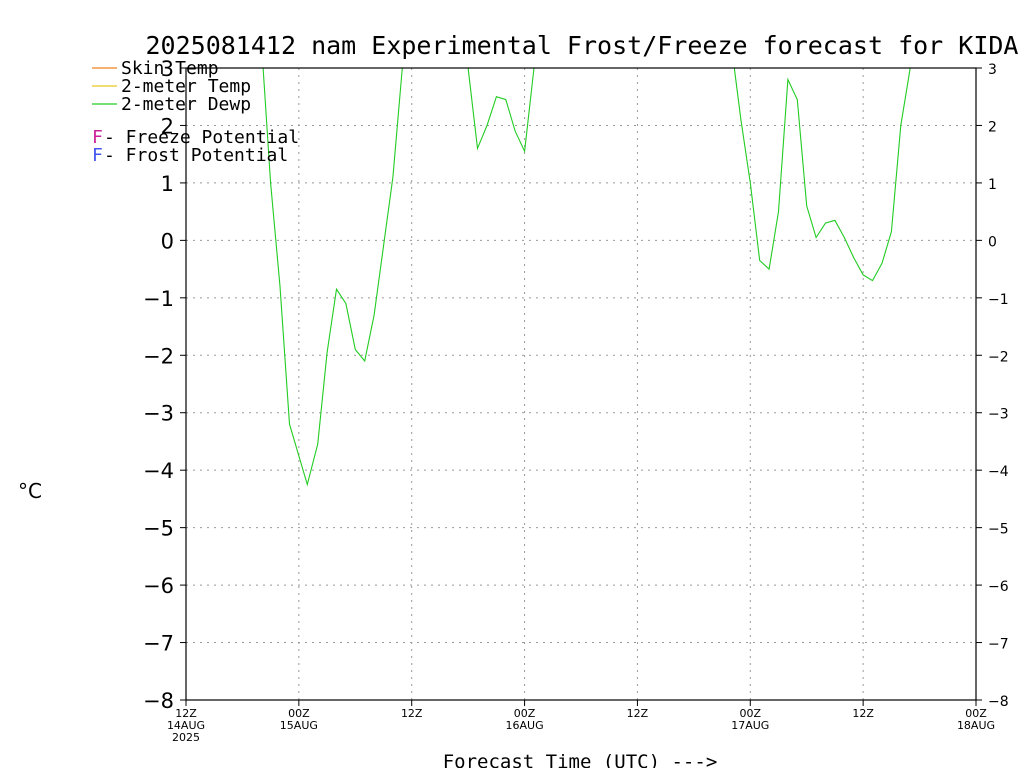 The width and height of the screenshot is (1024, 768). I want to click on legend-label: Skin Temp, so click(170, 68).